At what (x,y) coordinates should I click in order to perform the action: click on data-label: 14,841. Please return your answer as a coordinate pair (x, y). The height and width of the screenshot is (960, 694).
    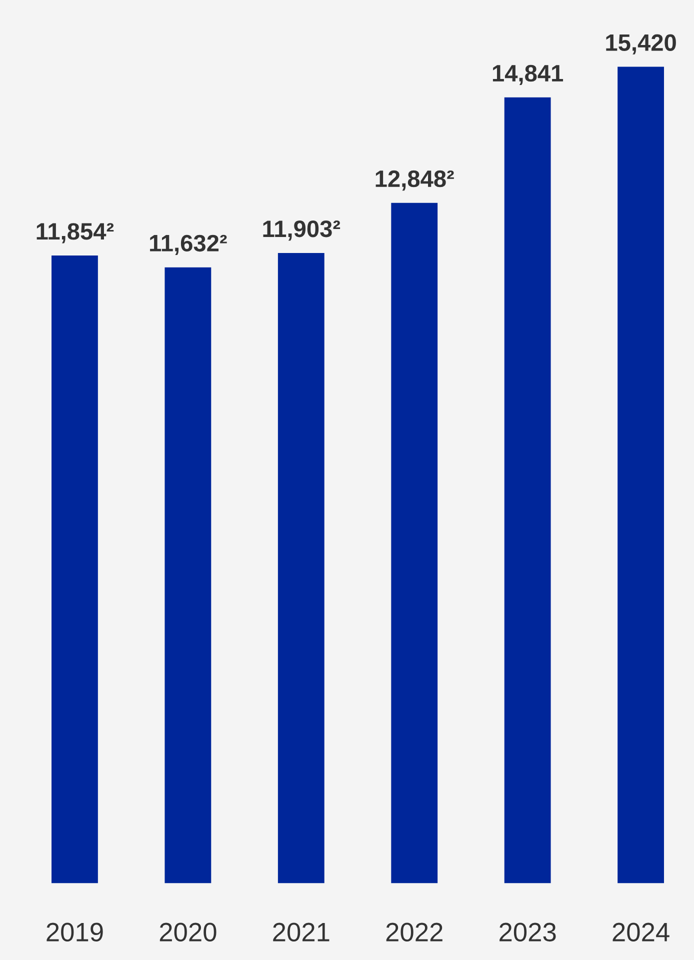
    Looking at the image, I should click on (528, 75).